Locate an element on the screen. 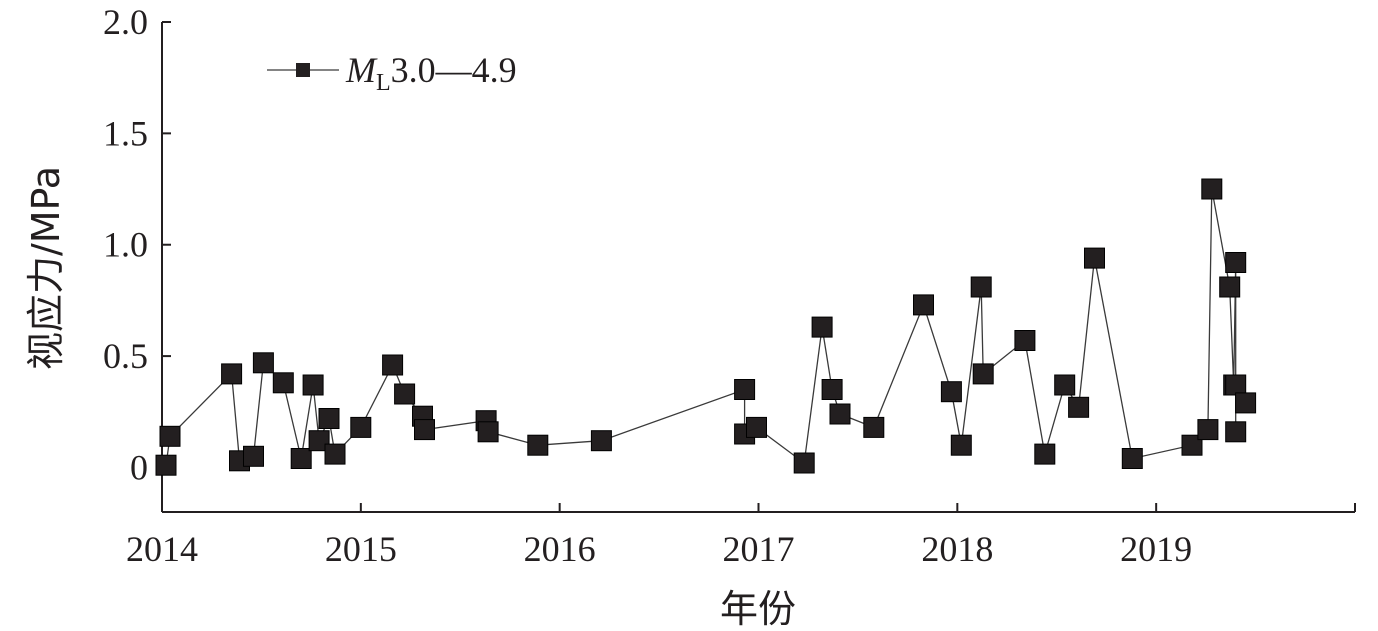 The height and width of the screenshot is (631, 1378). legend-label: ML3.0—4.9 is located at coordinates (431, 73).